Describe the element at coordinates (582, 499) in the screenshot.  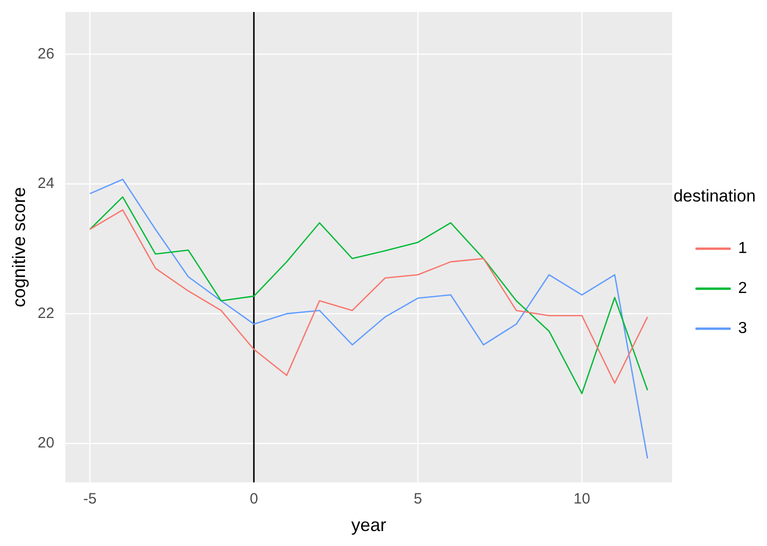
I see `x-tick-label: 10` at that location.